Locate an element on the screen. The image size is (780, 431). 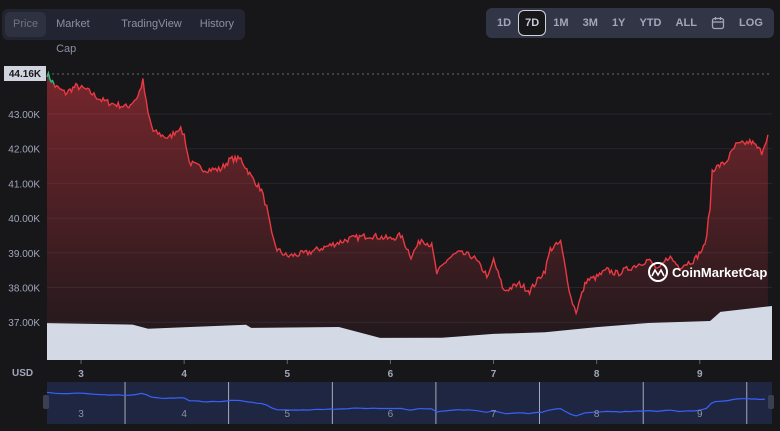
x-tick-label: 8 is located at coordinates (597, 374).